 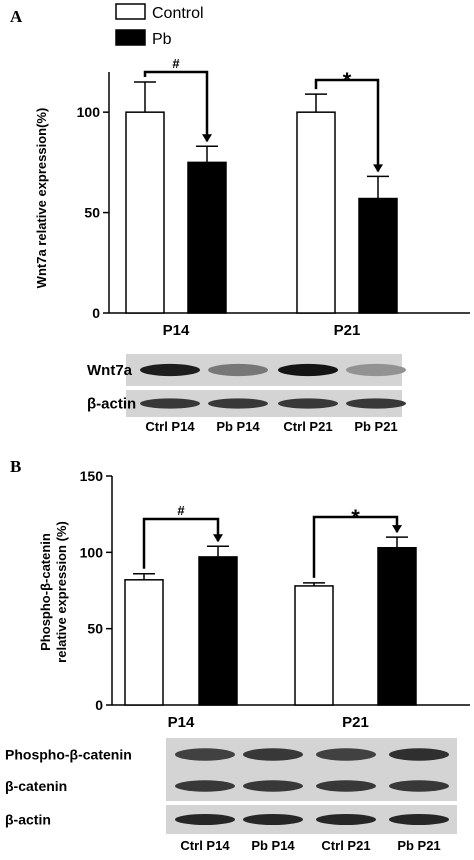 What do you see at coordinates (159, 25) in the screenshot?
I see `legend: Control Pb` at bounding box center [159, 25].